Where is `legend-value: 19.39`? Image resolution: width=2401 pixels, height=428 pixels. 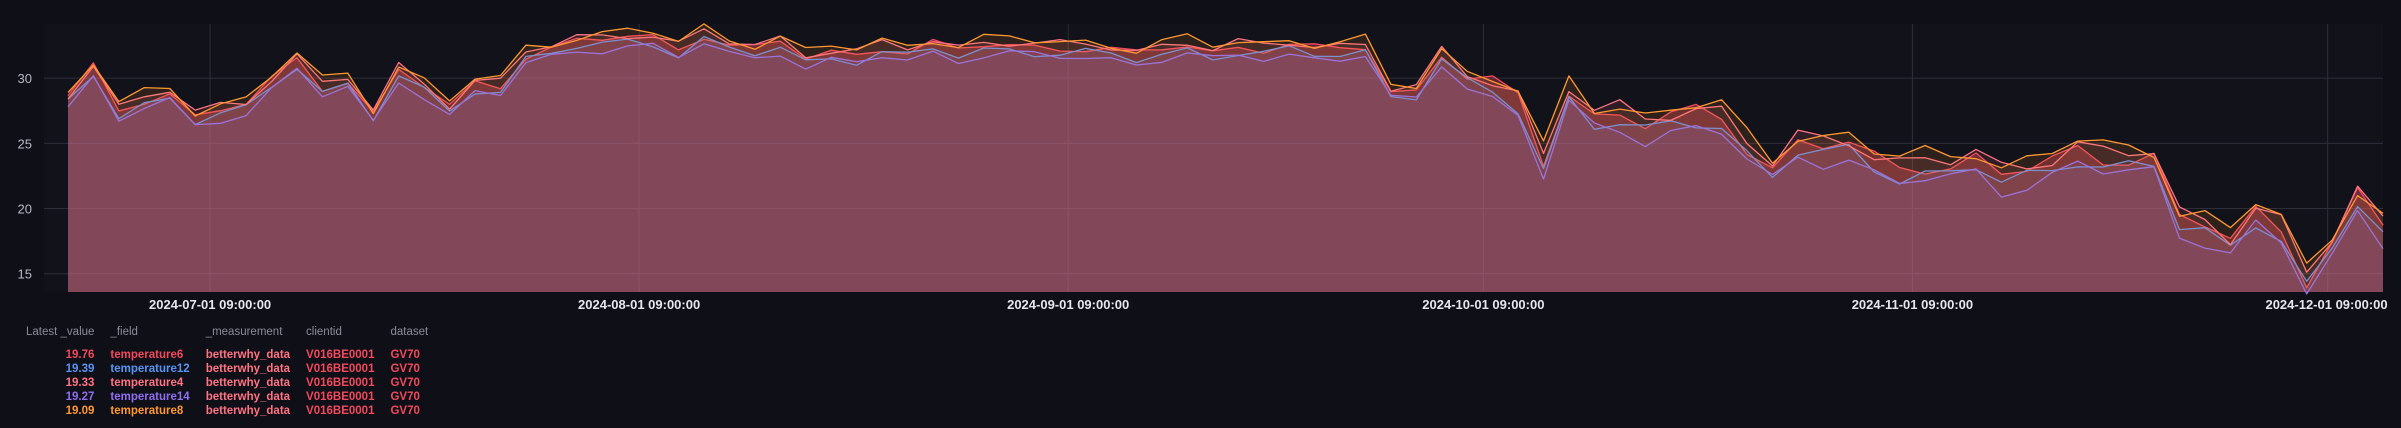
legend-value: 19.39 is located at coordinates (80, 368).